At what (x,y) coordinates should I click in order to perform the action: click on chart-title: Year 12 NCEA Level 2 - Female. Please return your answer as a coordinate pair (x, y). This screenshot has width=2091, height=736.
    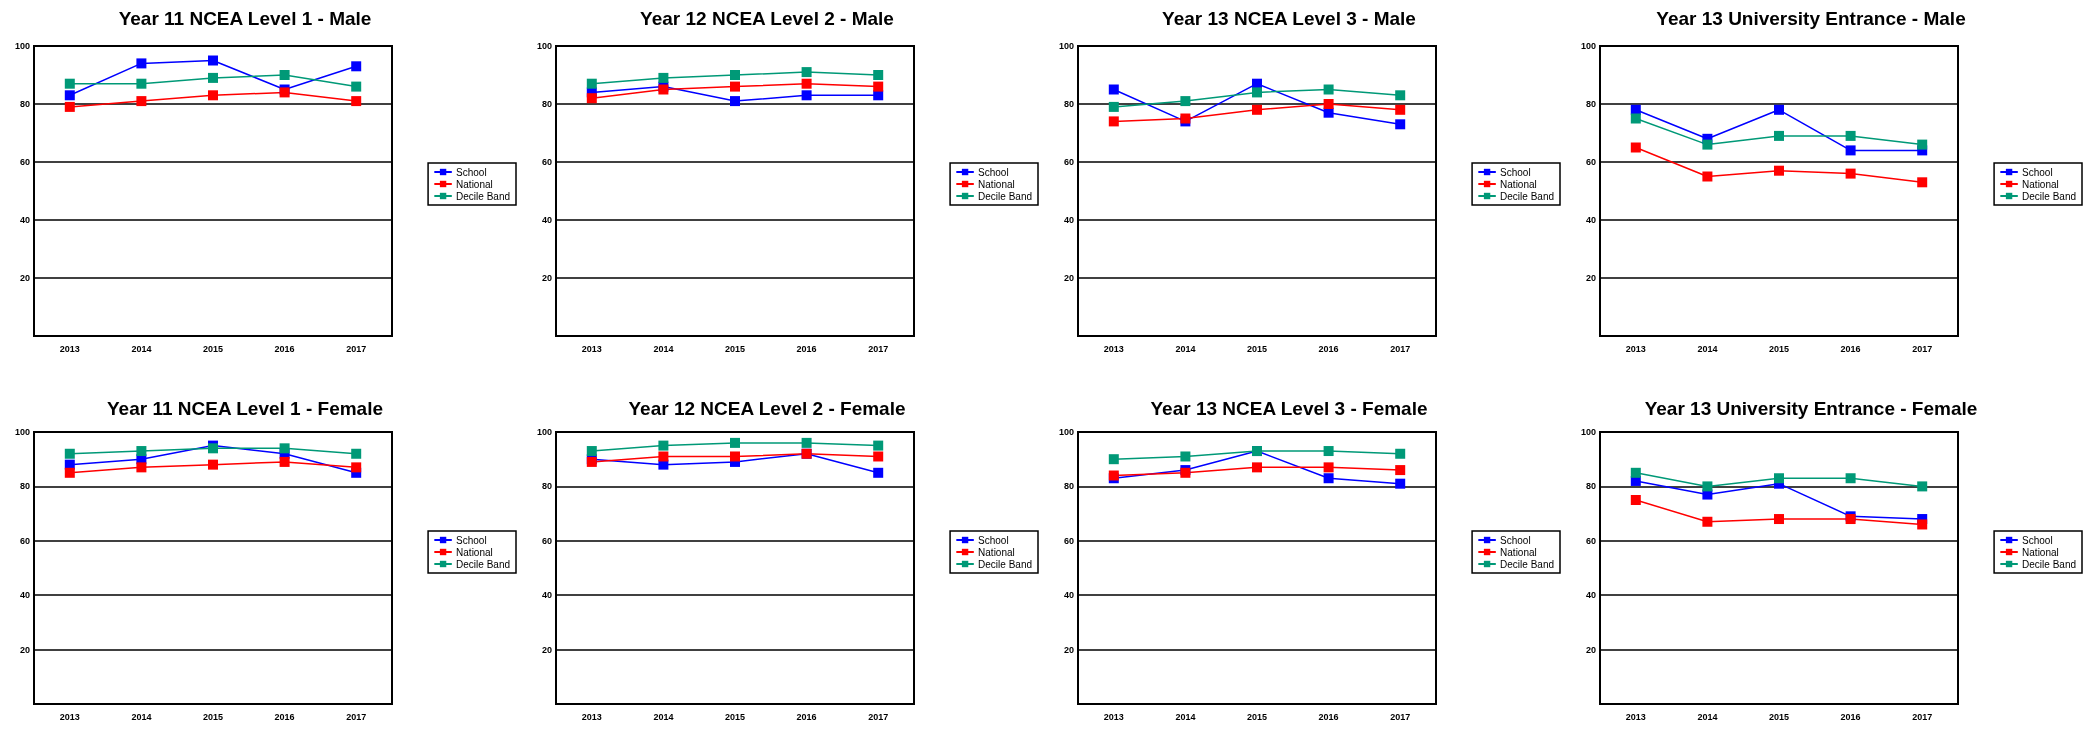
    Looking at the image, I should click on (767, 408).